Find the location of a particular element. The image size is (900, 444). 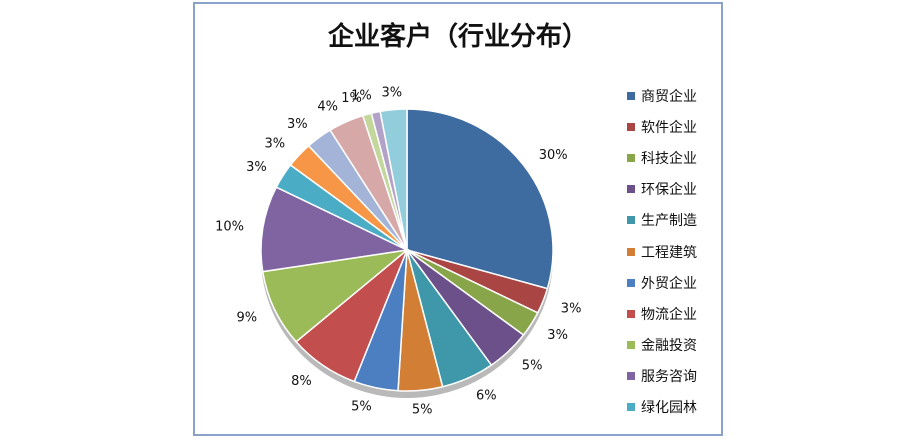

legend-label: 金融投资 is located at coordinates (669, 346).